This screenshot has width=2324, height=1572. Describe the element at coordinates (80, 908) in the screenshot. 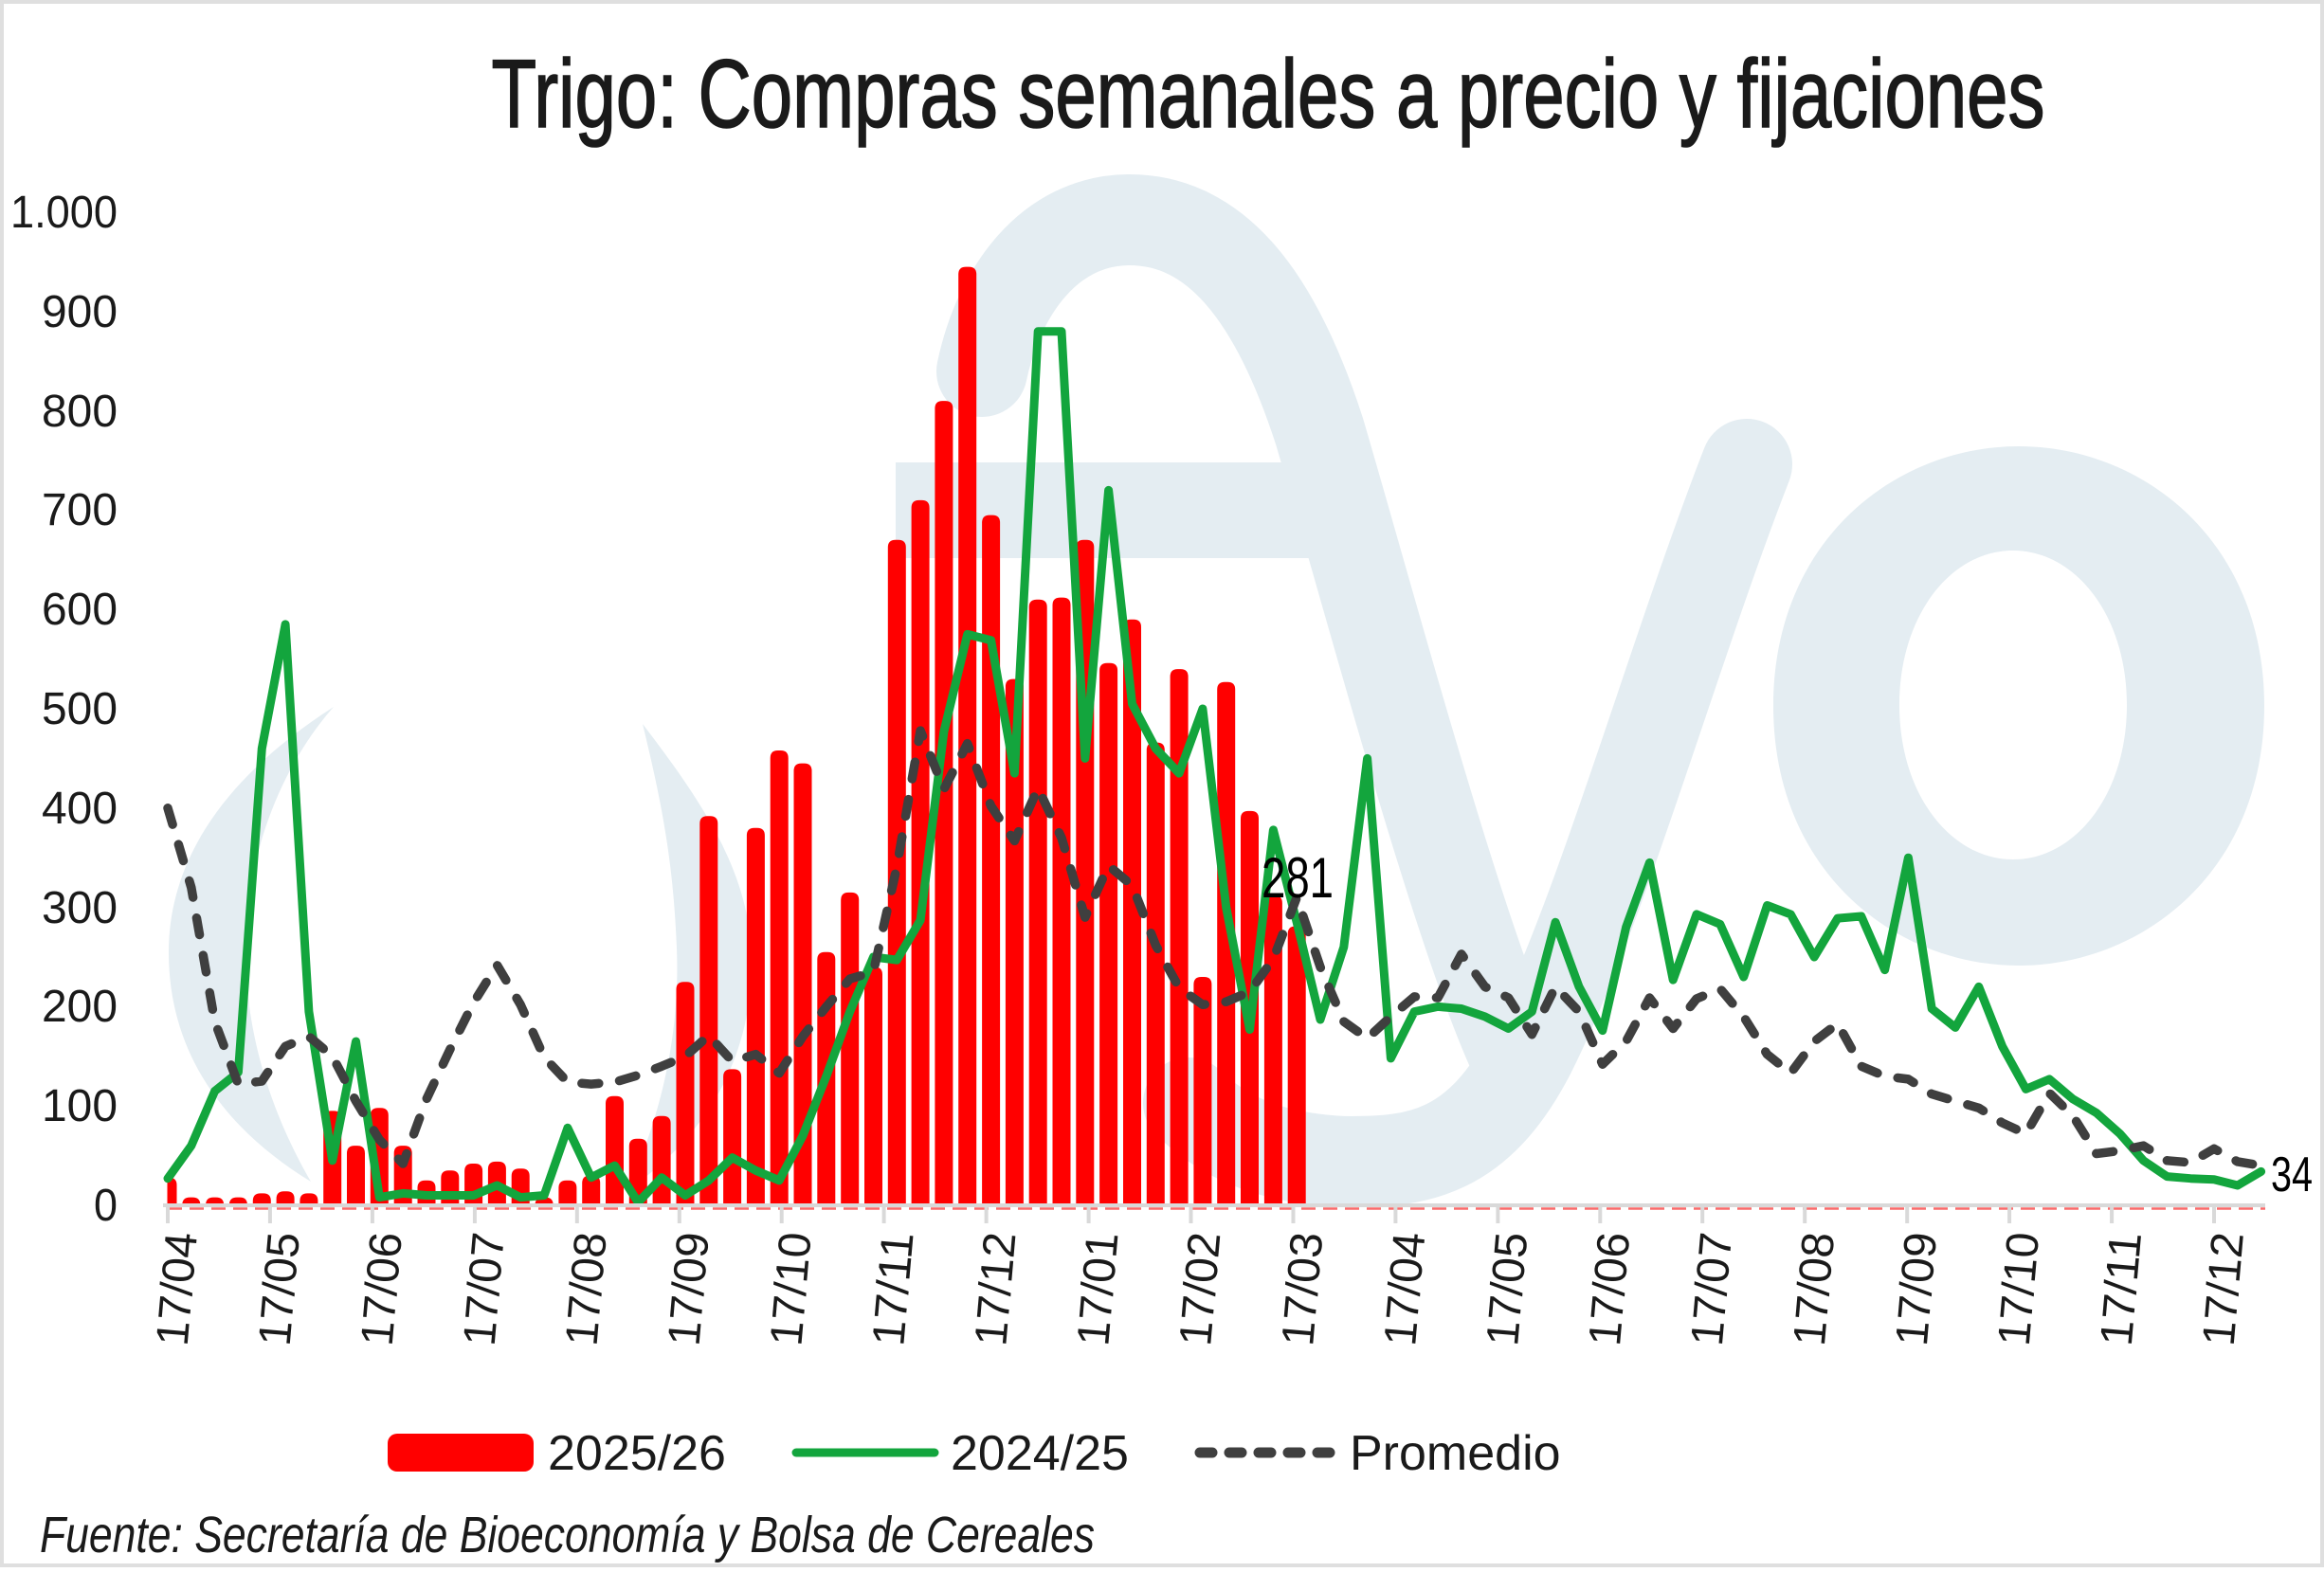

I see `svg-text: 300` at that location.